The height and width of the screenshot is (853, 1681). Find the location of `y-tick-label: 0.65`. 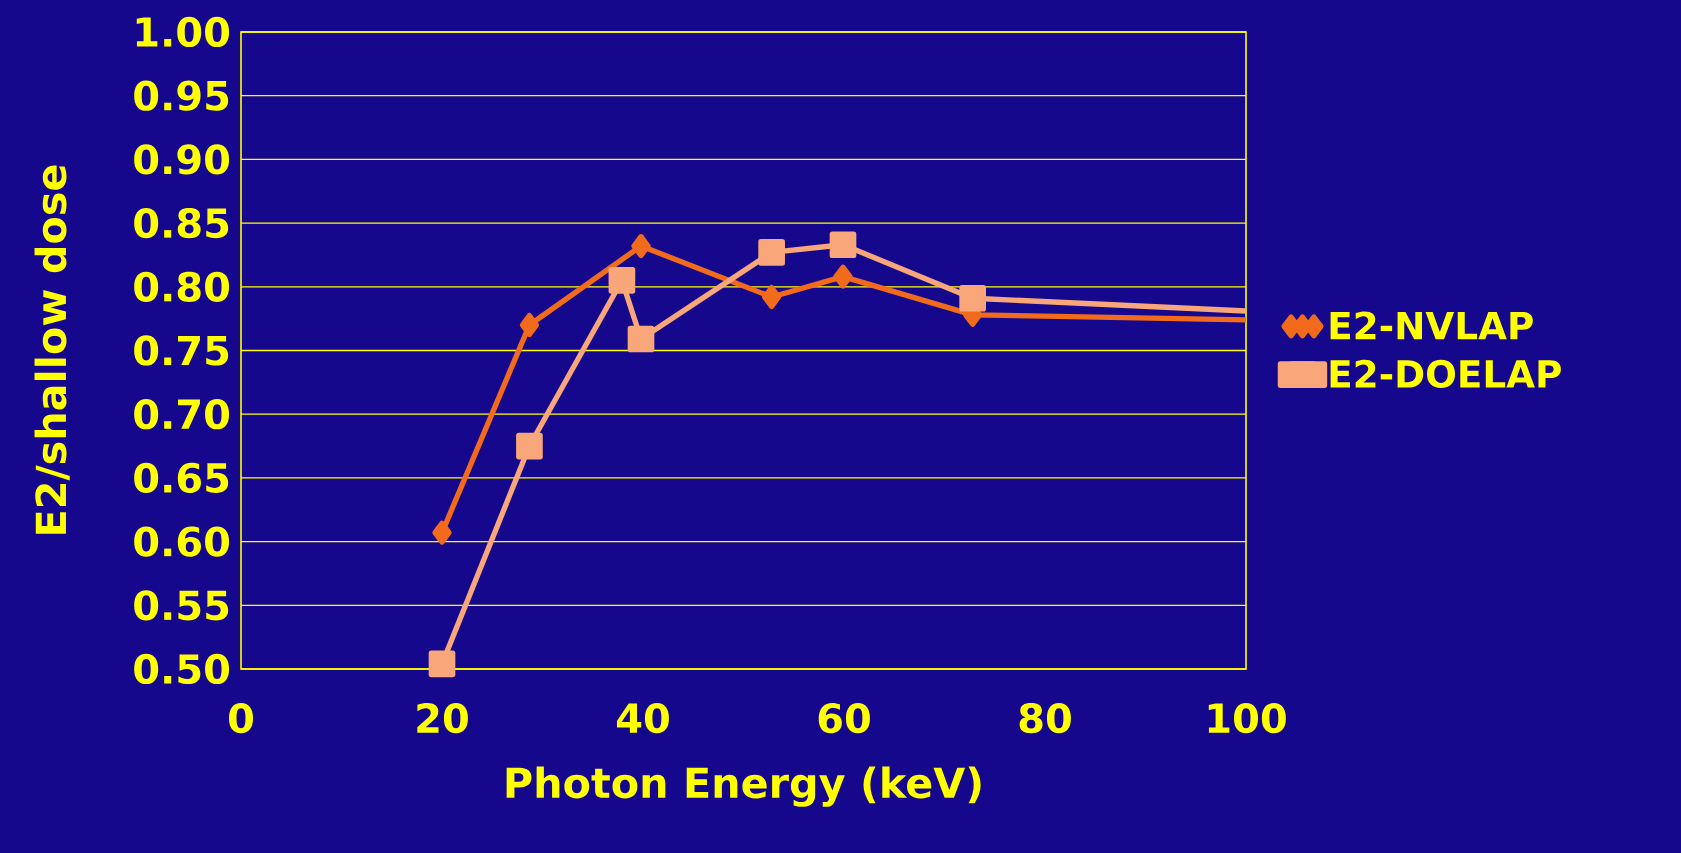

y-tick-label: 0.65 is located at coordinates (181, 478).